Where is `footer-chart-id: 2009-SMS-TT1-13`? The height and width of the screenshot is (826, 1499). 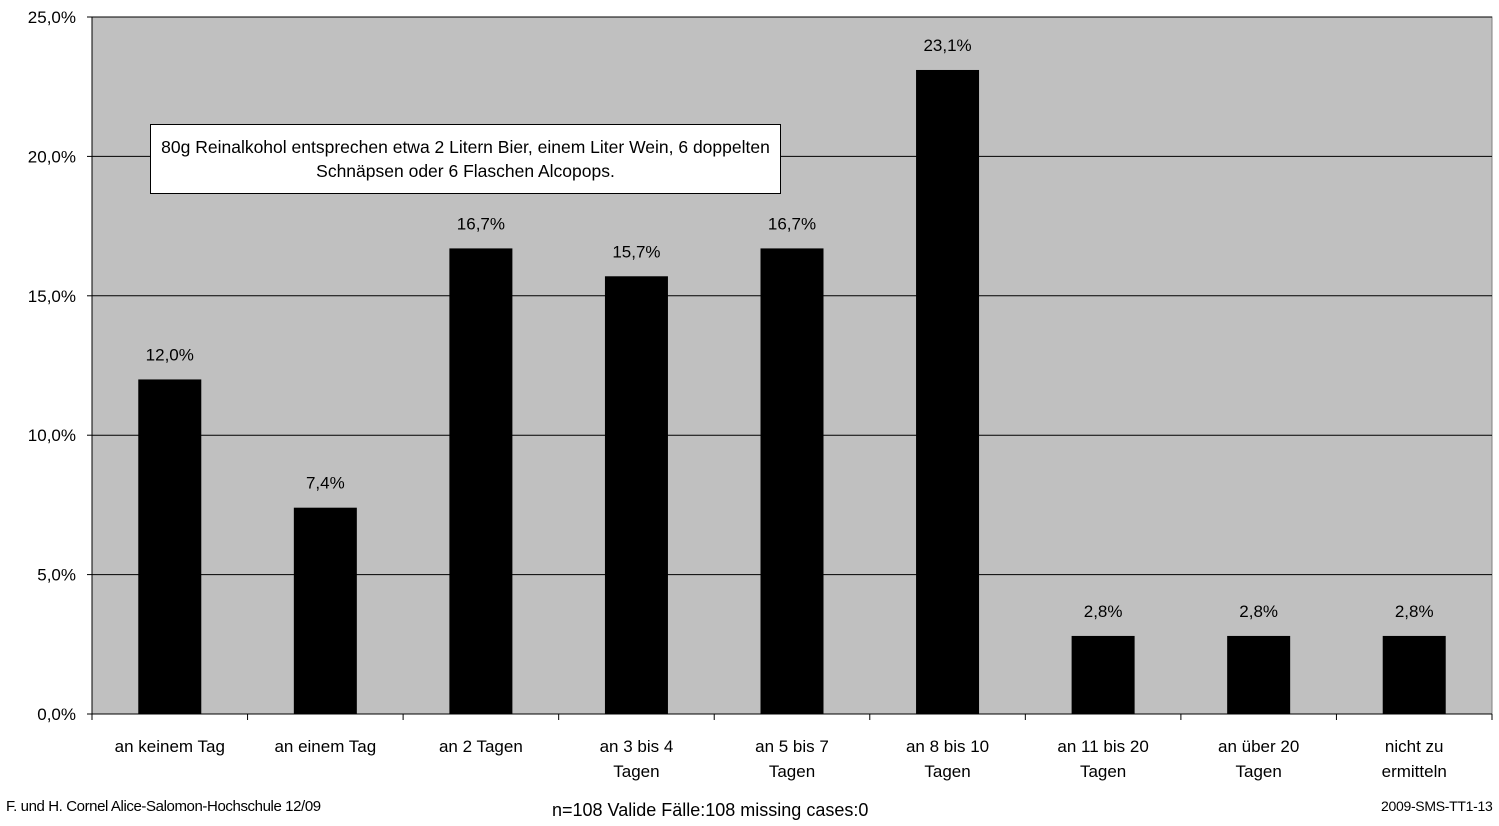
footer-chart-id: 2009-SMS-TT1-13 is located at coordinates (1437, 806).